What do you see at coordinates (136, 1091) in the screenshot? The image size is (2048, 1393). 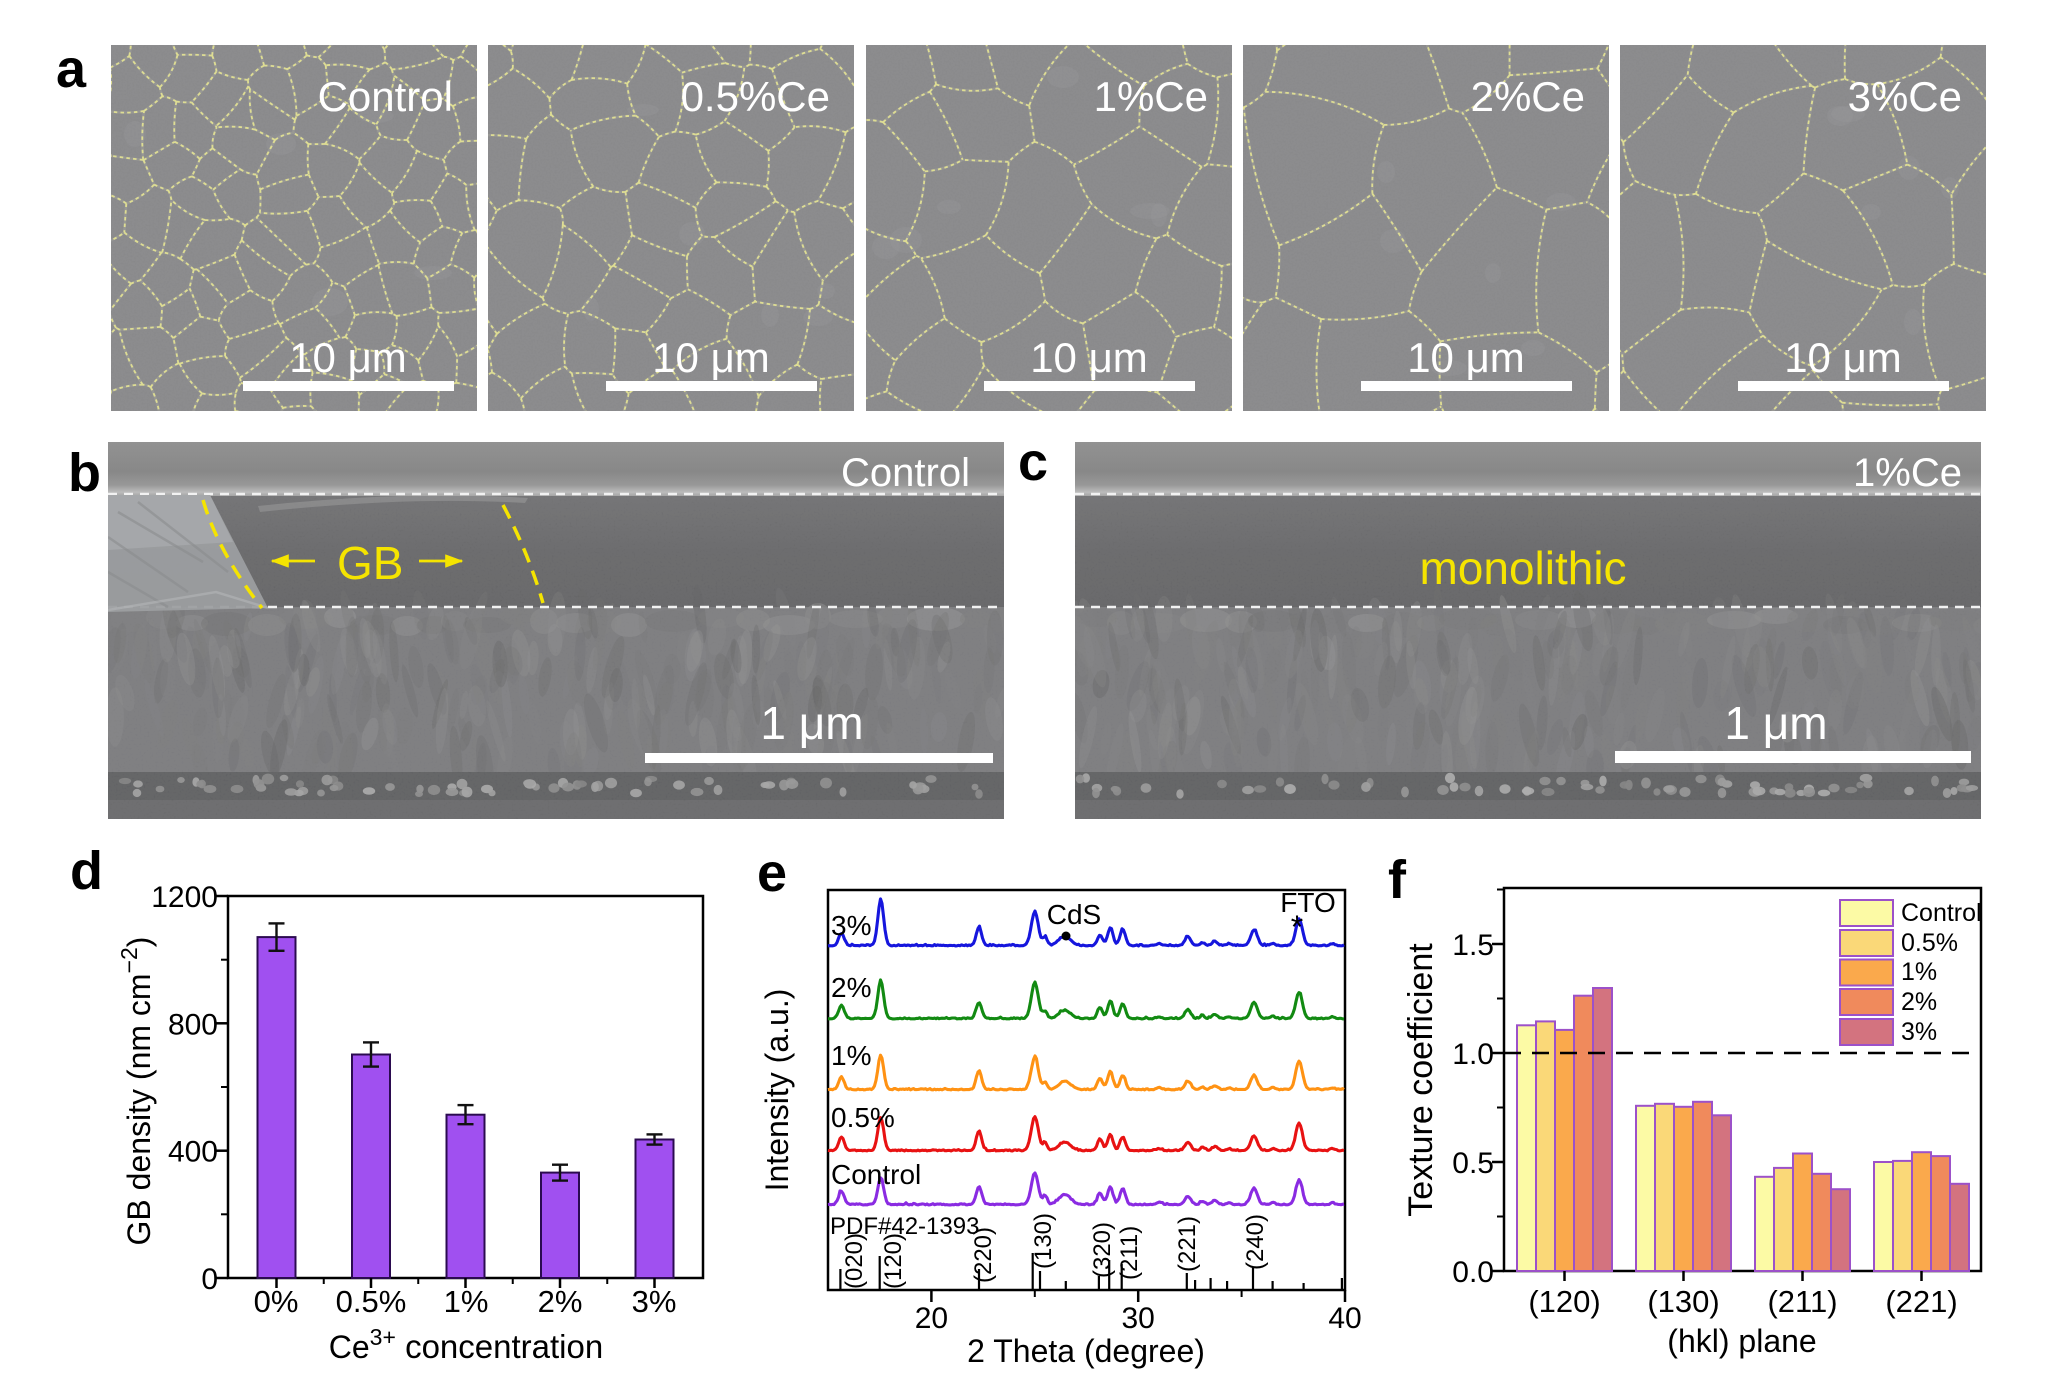 I see `svg-text: GB density (nm cm−2)` at bounding box center [136, 1091].